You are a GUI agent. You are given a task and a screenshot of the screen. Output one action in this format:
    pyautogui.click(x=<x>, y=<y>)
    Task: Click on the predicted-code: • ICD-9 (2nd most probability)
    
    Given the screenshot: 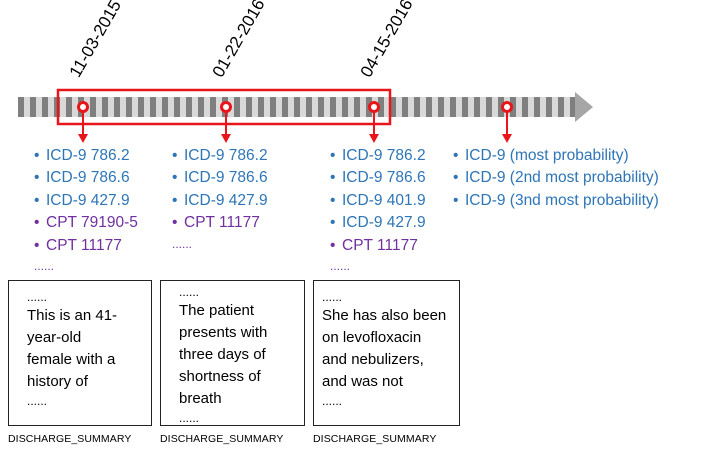 What is the action you would take?
    pyautogui.click(x=556, y=178)
    